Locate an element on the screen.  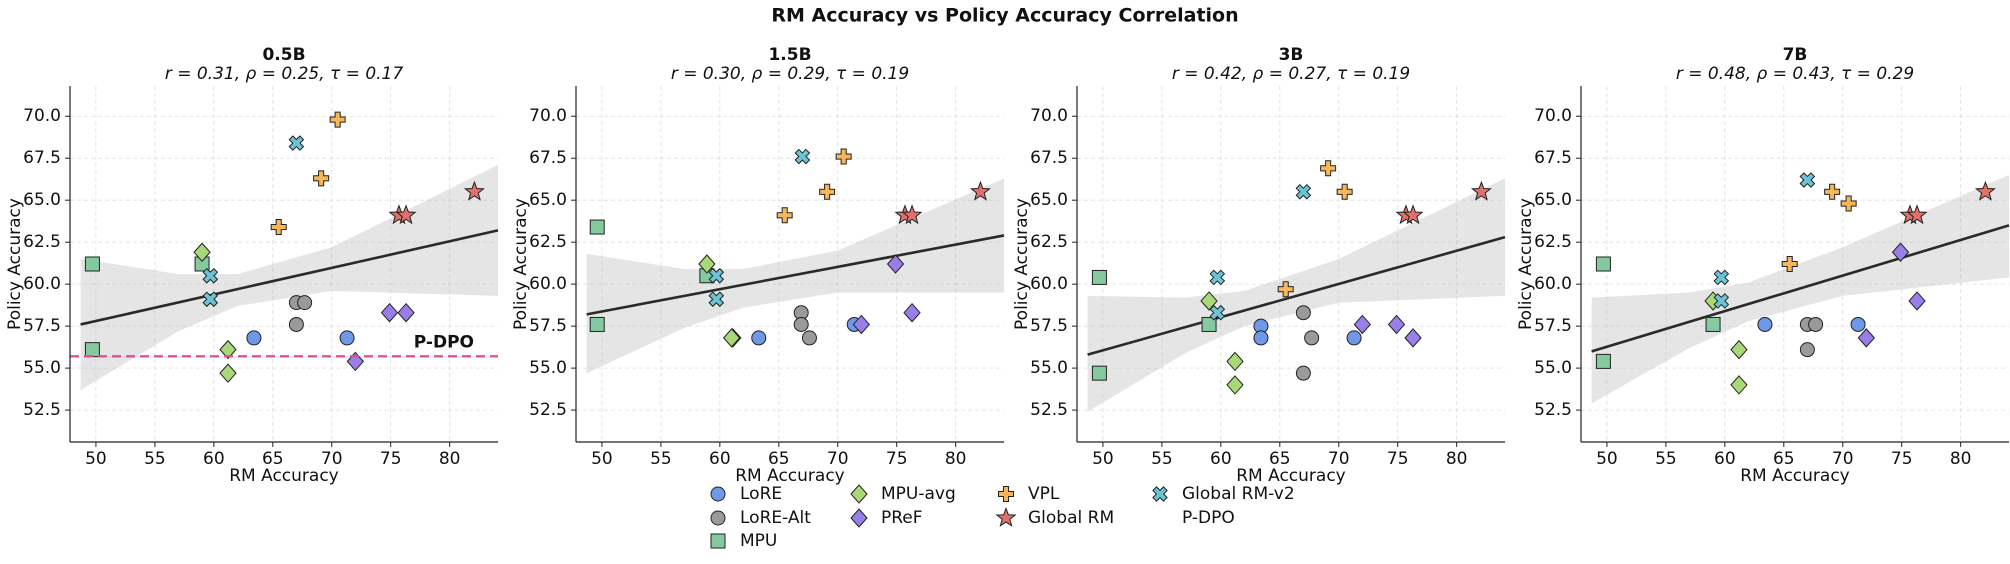
legend-label: VPL is located at coordinates (1044, 494).